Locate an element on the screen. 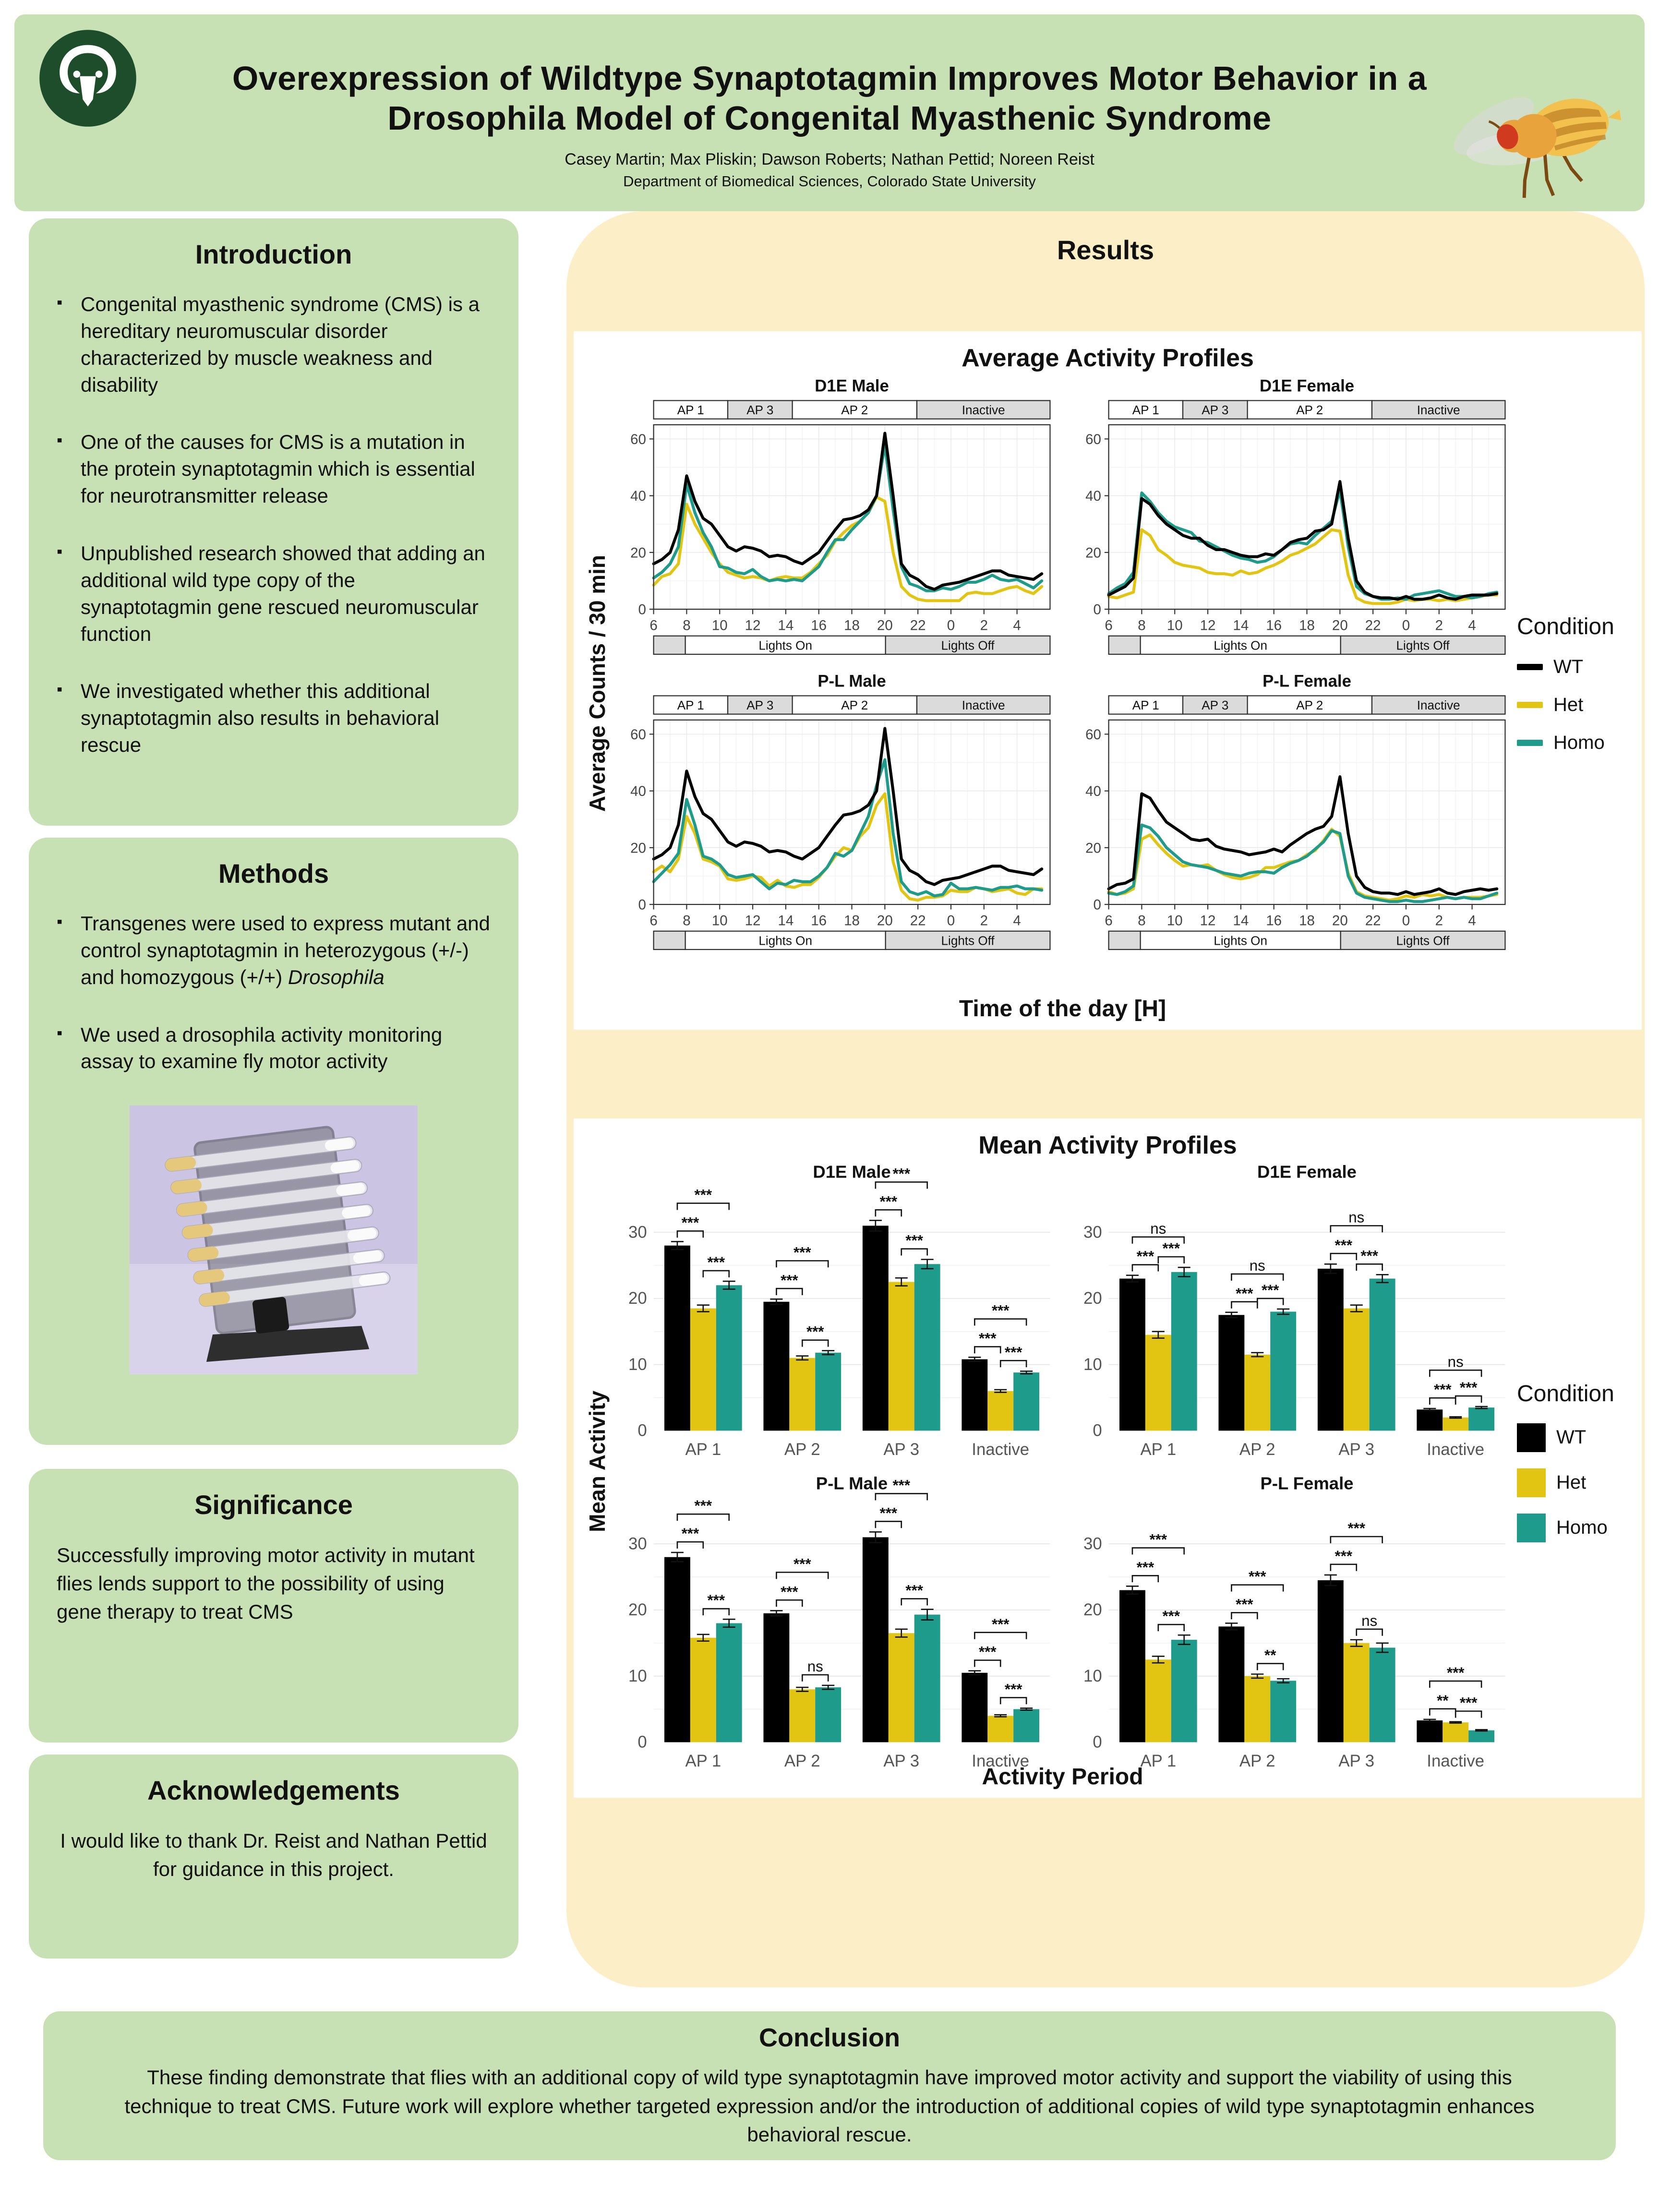 This screenshot has width=1659, height=2212. svg-text: 12 is located at coordinates (1207, 626).